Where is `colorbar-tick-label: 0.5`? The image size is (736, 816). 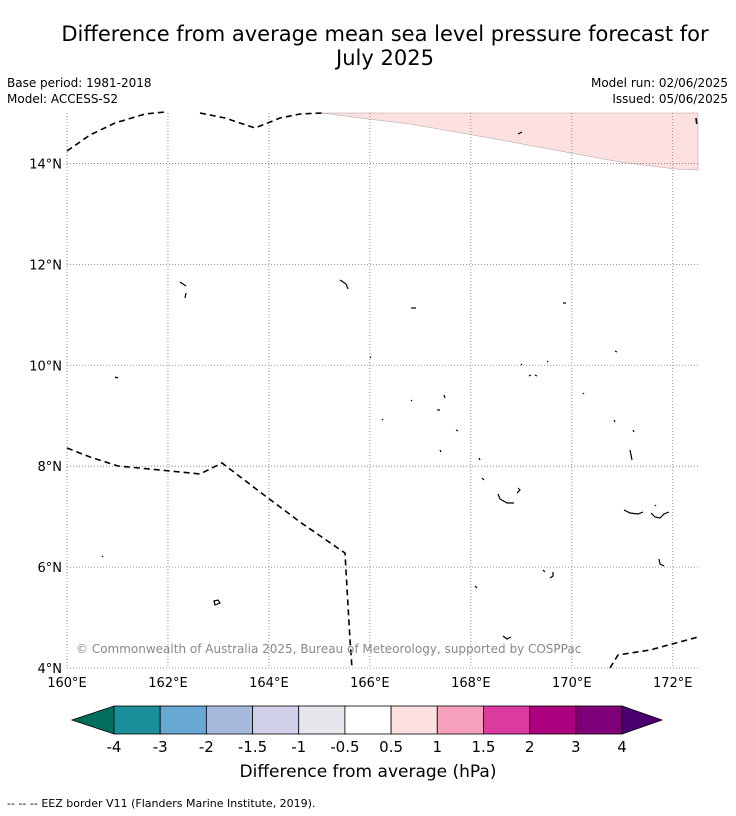 colorbar-tick-label: 0.5 is located at coordinates (391, 747).